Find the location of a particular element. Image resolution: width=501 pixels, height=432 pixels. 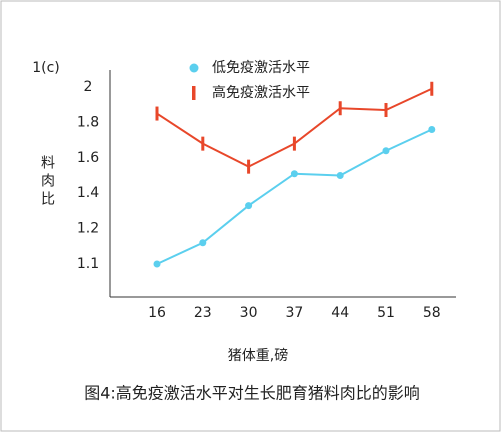

y-tick-label: 1.6 is located at coordinates (88, 158).